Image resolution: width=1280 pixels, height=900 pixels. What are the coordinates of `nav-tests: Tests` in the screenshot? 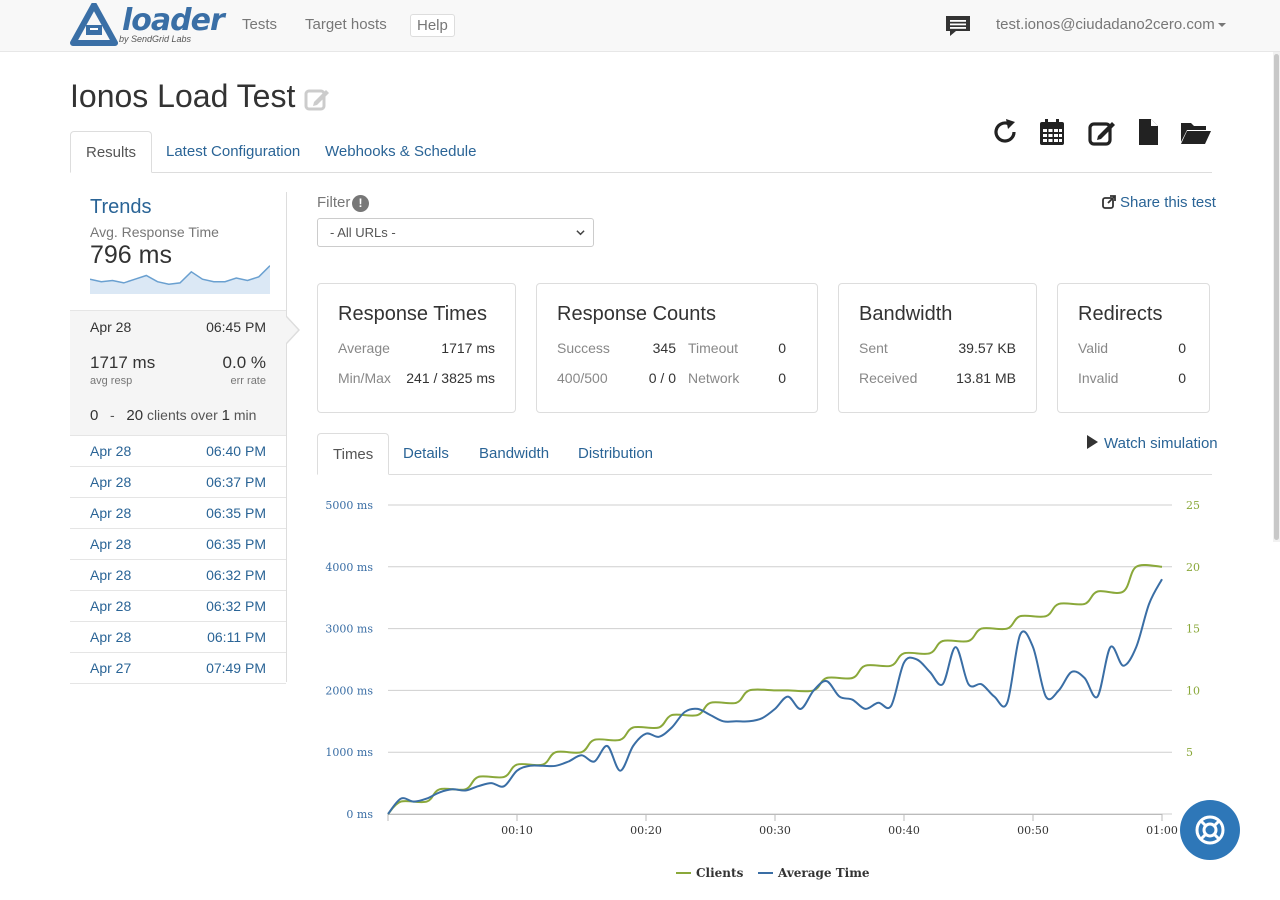 It's located at (260, 24).